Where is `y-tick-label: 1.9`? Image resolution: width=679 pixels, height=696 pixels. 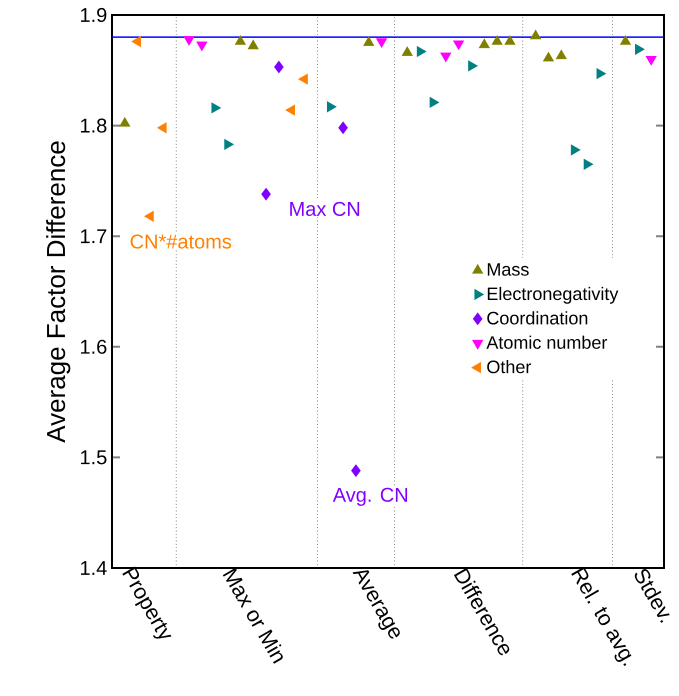
y-tick-label: 1.9 is located at coordinates (93, 15).